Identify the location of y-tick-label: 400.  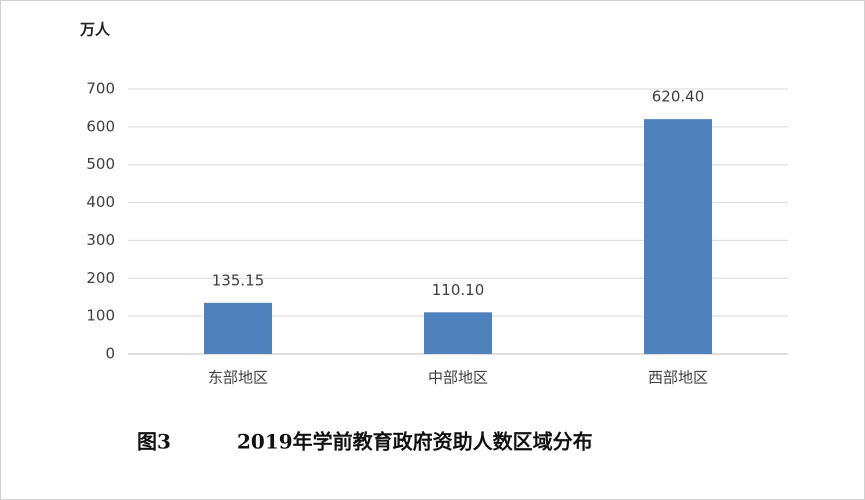
(100, 202).